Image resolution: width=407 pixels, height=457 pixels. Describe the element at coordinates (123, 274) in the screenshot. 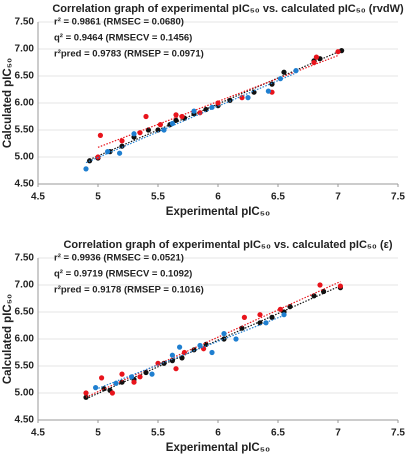

I see `annotation: q² = 0.9719 (RMSECV = 0.1092)` at that location.